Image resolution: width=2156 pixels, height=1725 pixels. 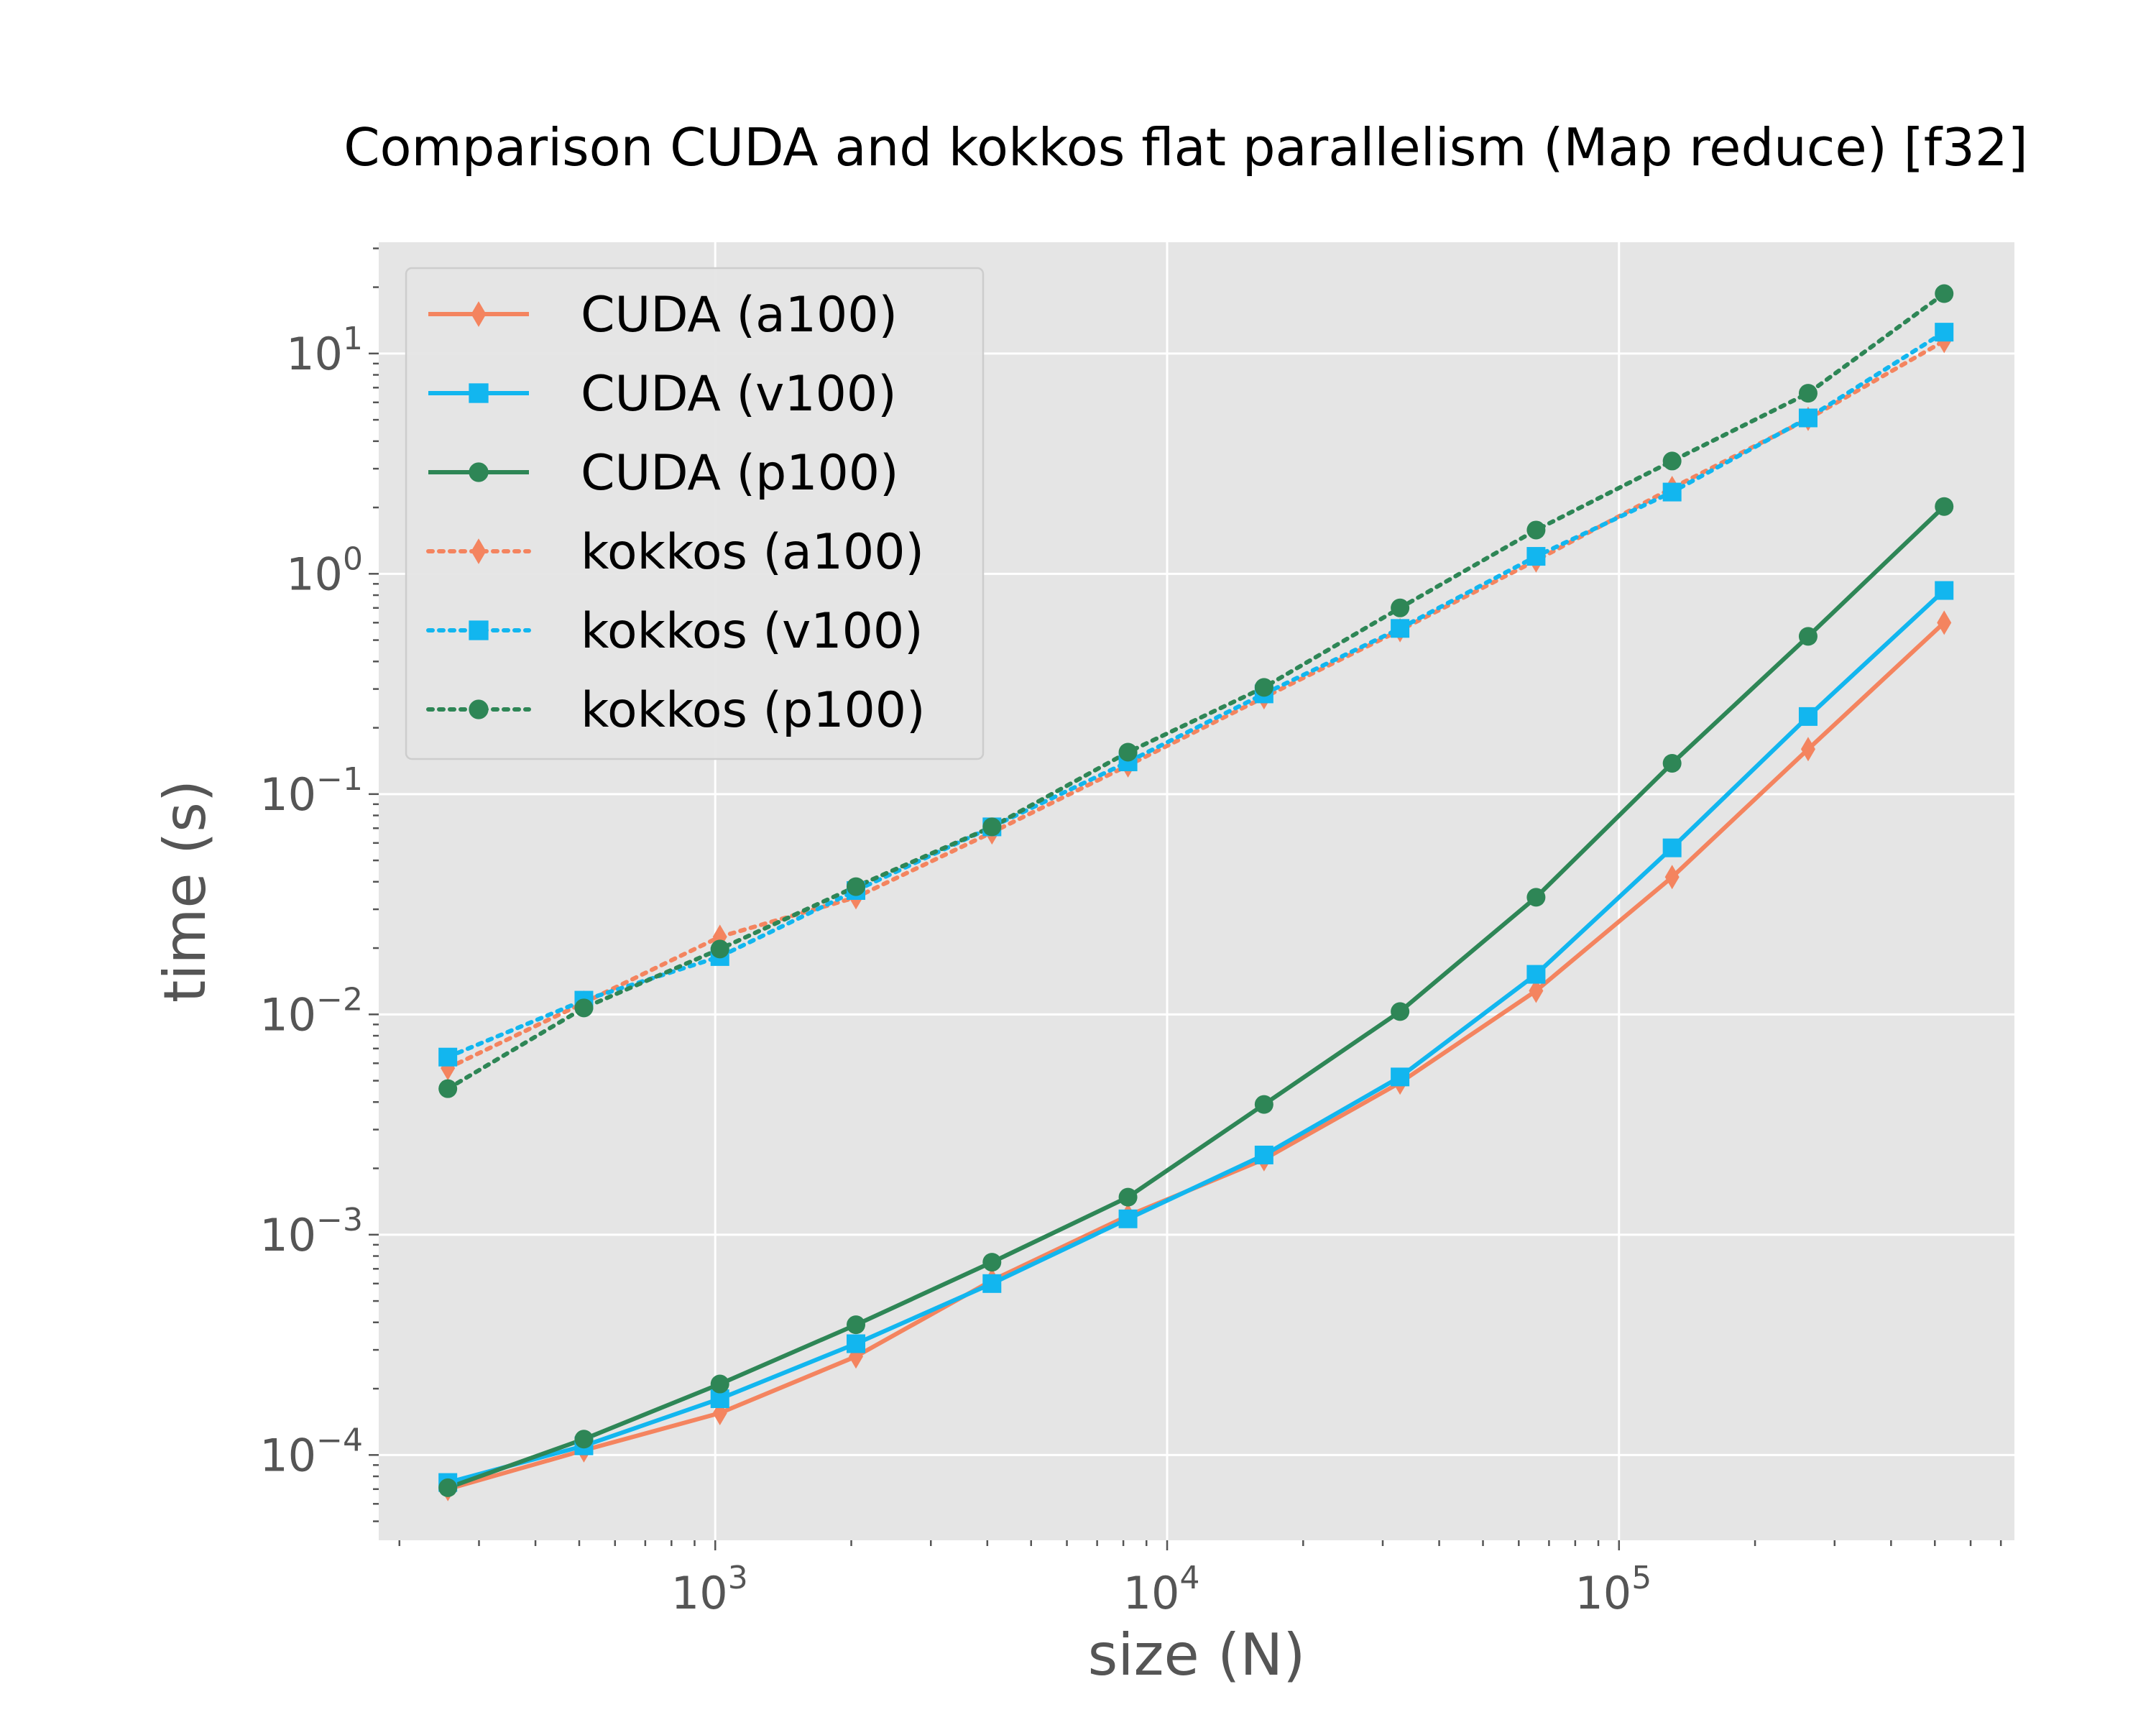 What do you see at coordinates (752, 552) in the screenshot?
I see `legend-label-3: kokkos (a100)` at bounding box center [752, 552].